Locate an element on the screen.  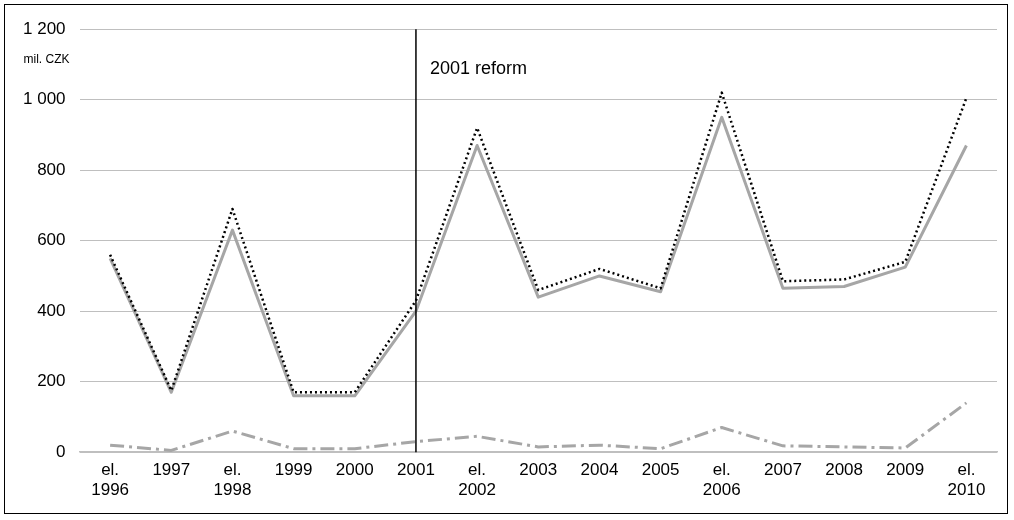
x-tick-label: el. 1998 is located at coordinates (232, 480).